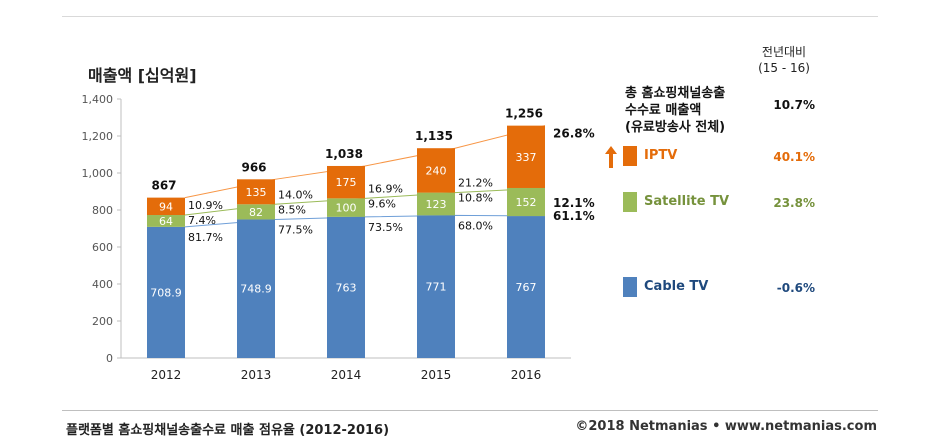  I want to click on iptv-share-label: 21.2%, so click(475, 183).